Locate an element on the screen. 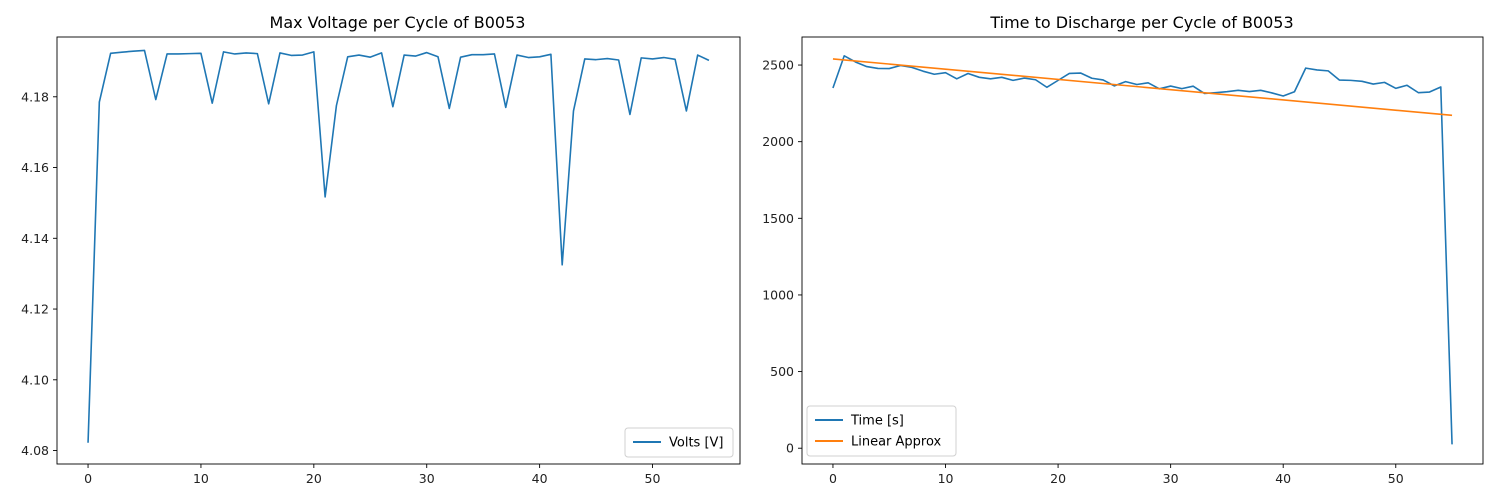  voltage-y-tick-label: 4.14 is located at coordinates (35, 238).